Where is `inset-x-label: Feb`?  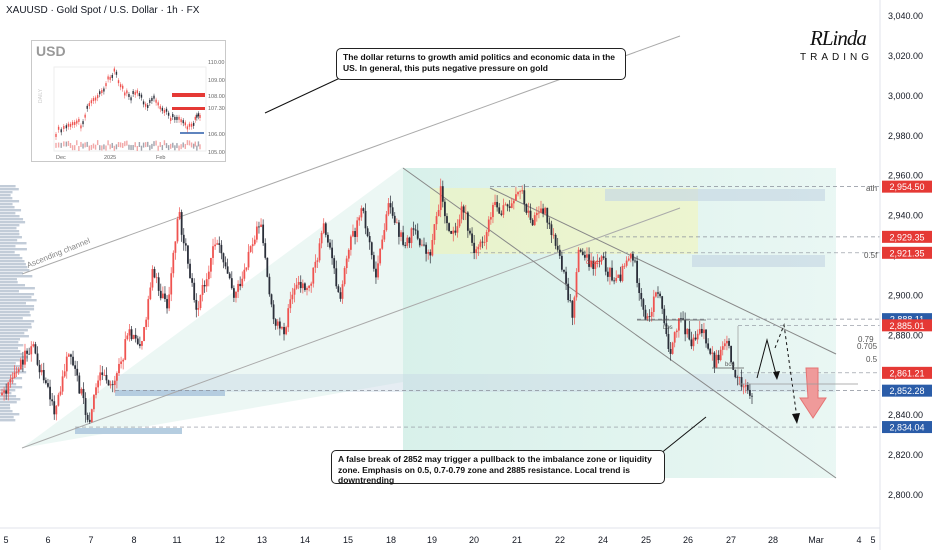 inset-x-label: Feb is located at coordinates (160, 158).